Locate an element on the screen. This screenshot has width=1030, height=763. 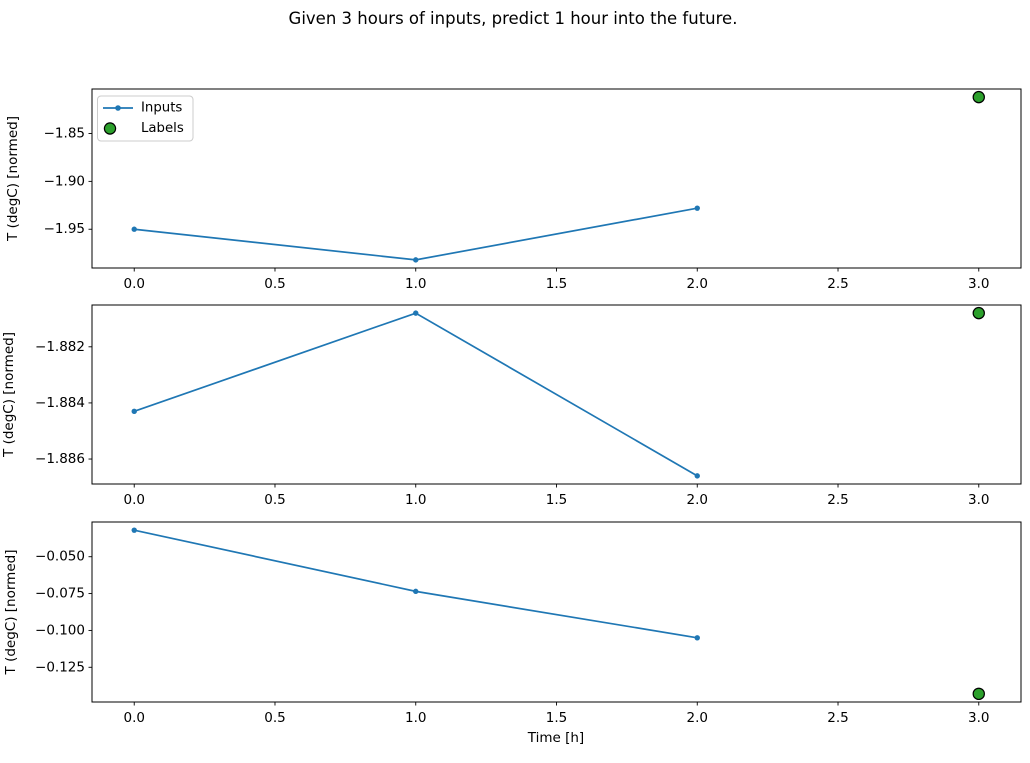
y-axis-label-subplot-1: T (degC) [normed] is located at coordinates (13, 179).